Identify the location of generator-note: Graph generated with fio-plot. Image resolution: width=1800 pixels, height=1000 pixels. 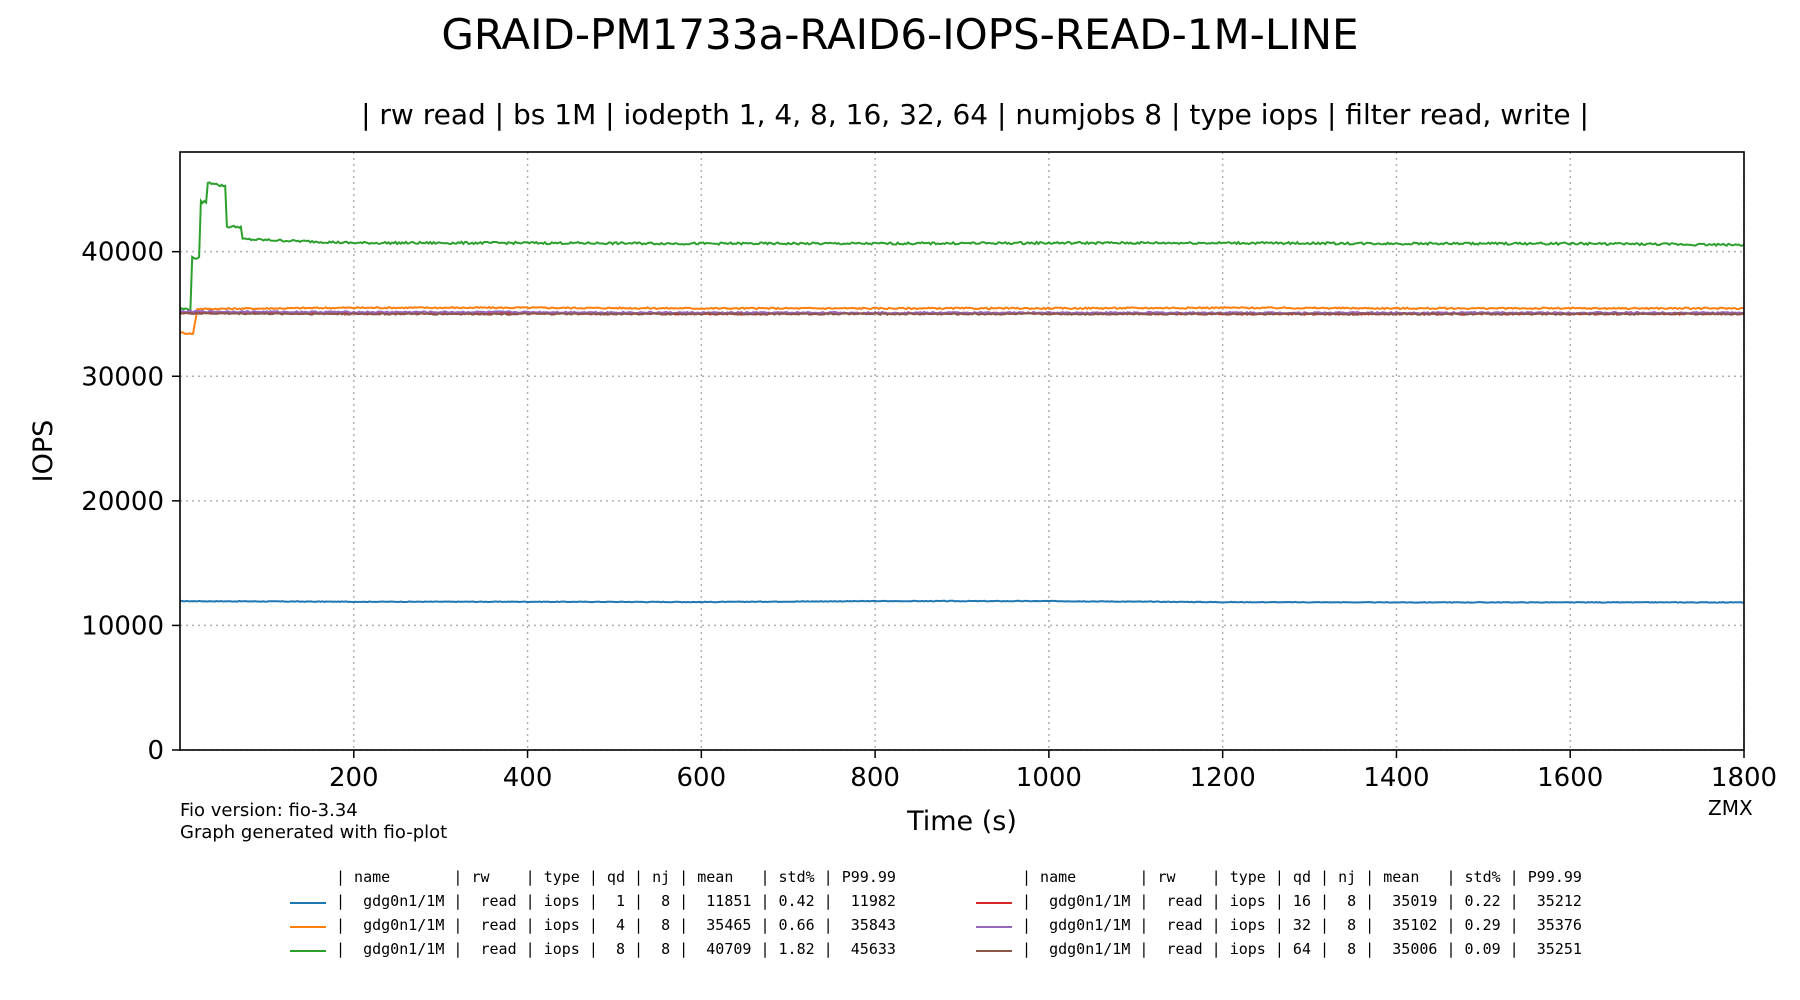
(314, 832).